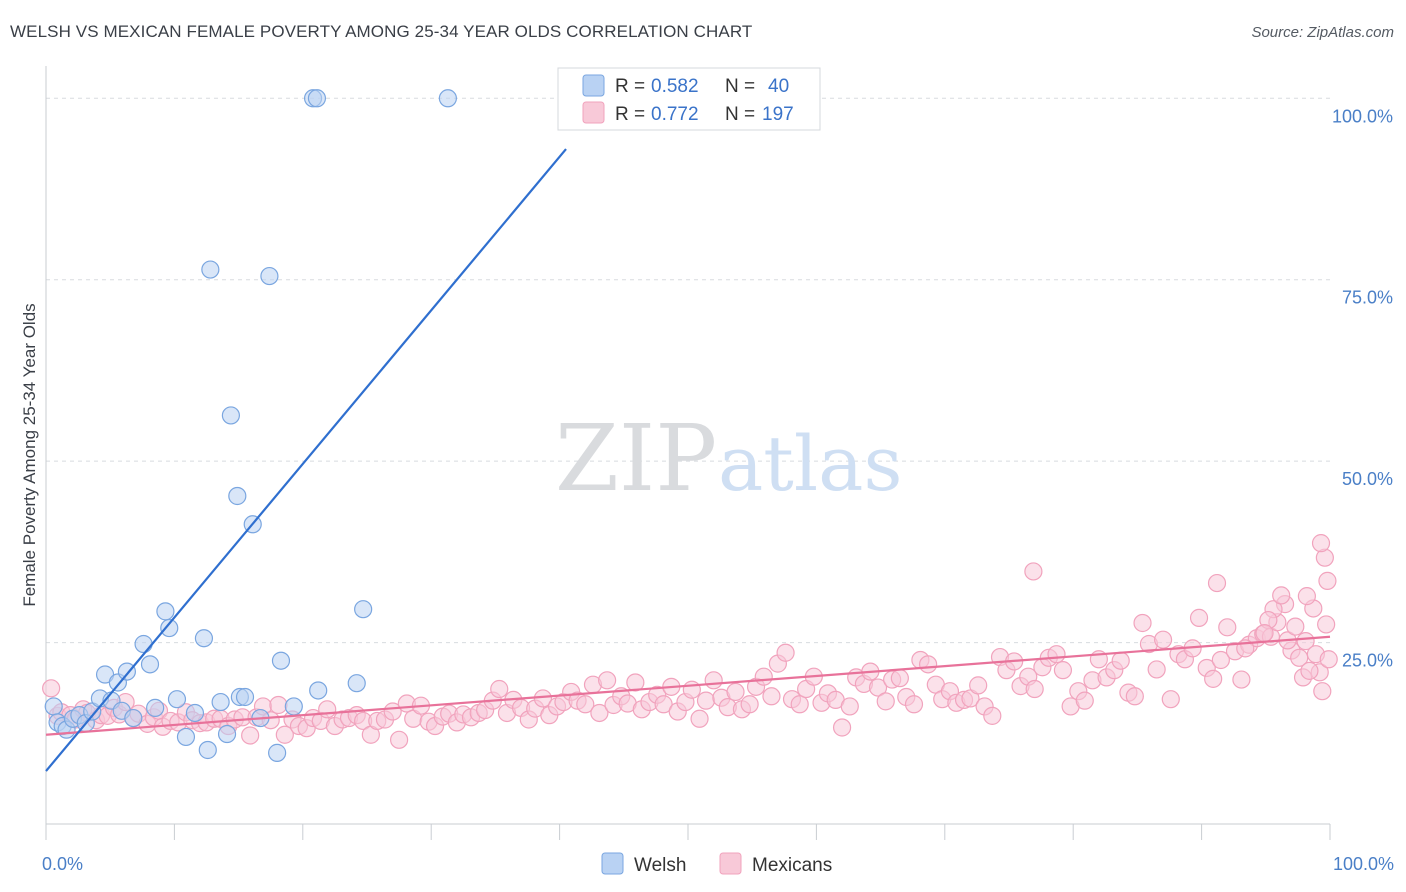 Image resolution: width=1406 pixels, height=892 pixels. Describe the element at coordinates (1367, 661) in the screenshot. I see `y-tick-label: 25.0%` at that location.